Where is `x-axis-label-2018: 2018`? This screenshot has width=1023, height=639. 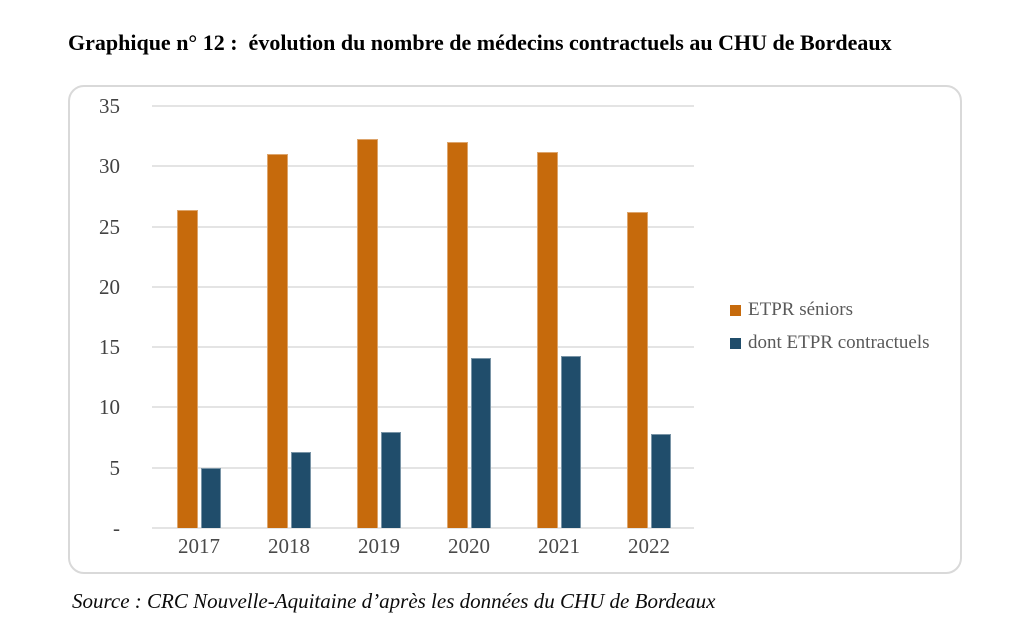 x-axis-label-2018: 2018 is located at coordinates (289, 546).